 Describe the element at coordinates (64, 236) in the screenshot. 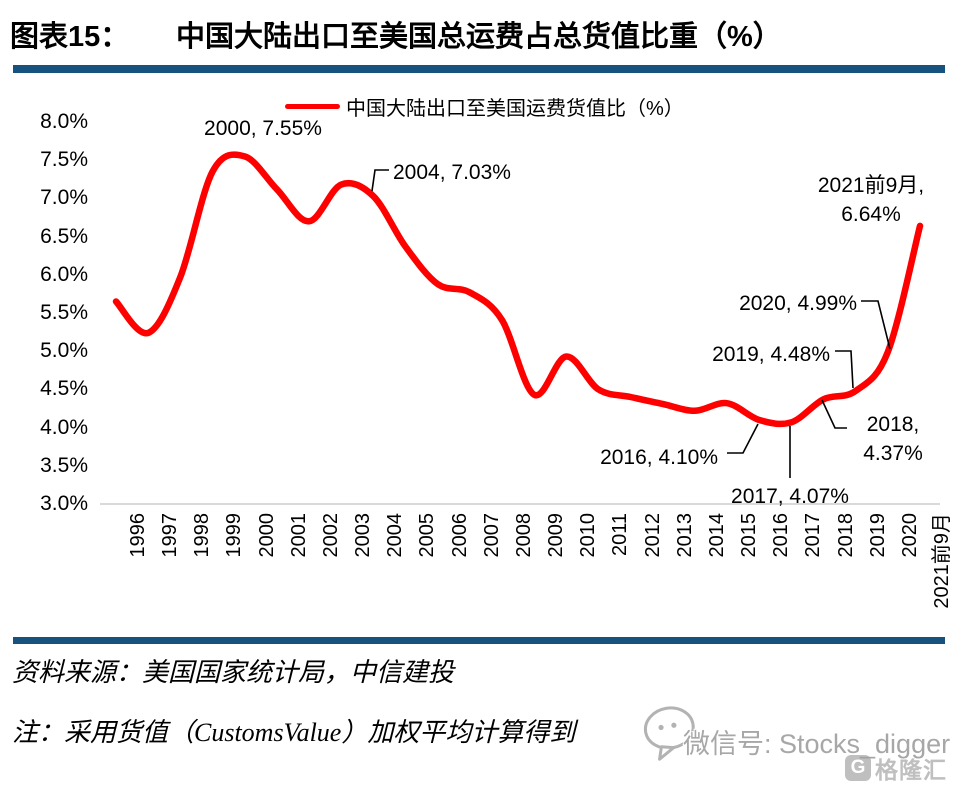

I see `y-tick-label: 6.5%` at that location.